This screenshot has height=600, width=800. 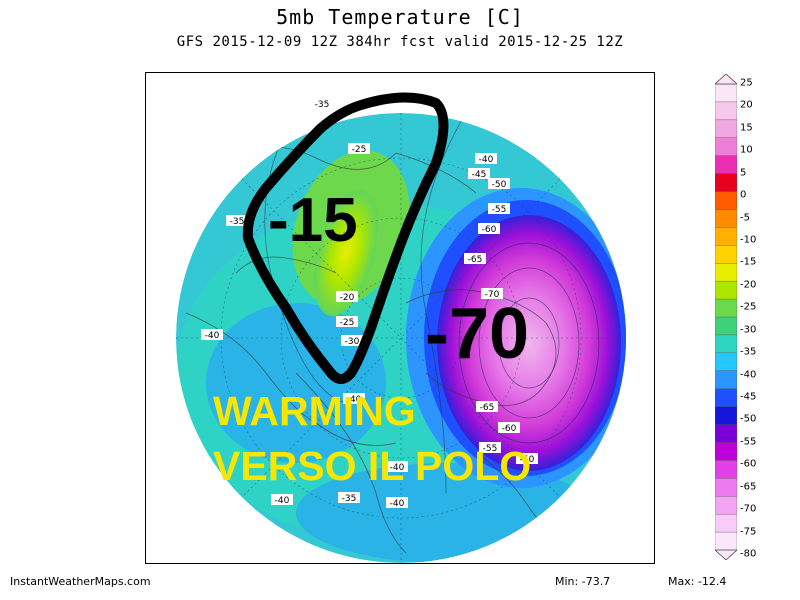 What do you see at coordinates (697, 581) in the screenshot?
I see `max-value: Max: -12.4` at bounding box center [697, 581].